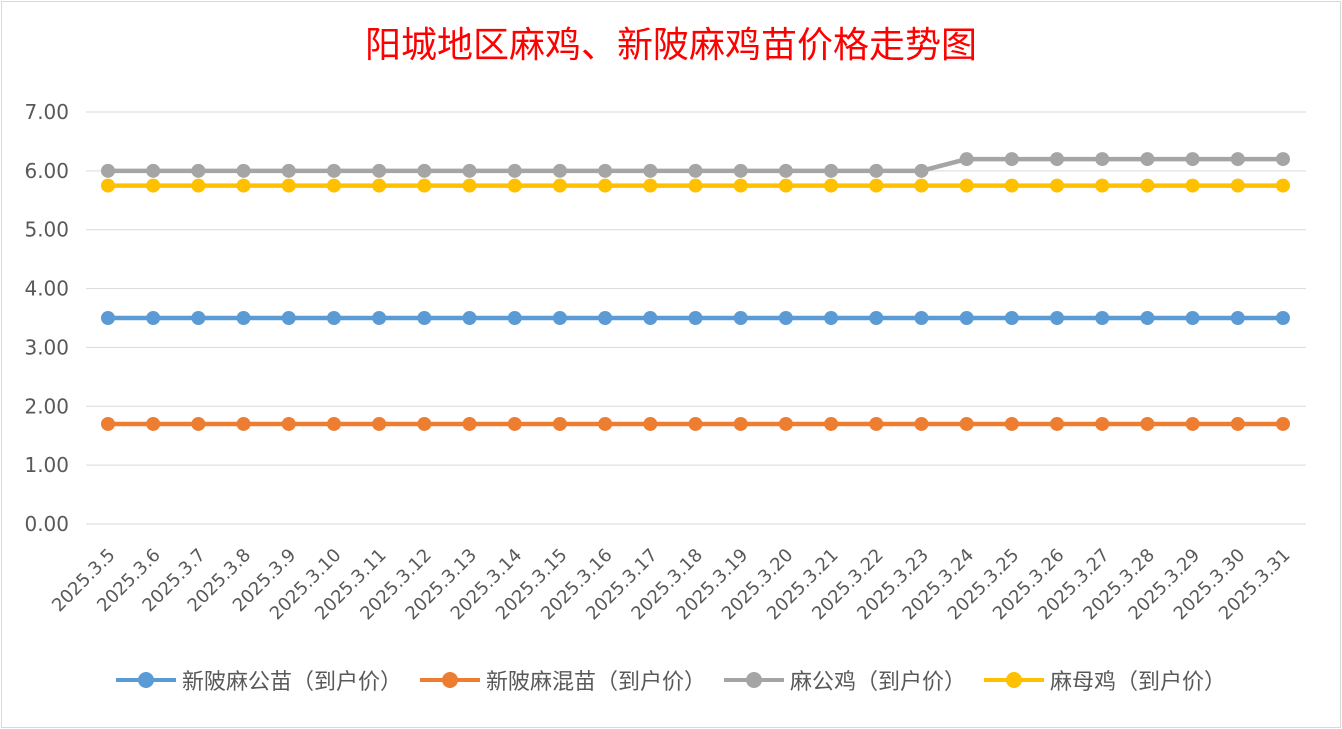 The width and height of the screenshot is (1342, 729). Describe the element at coordinates (46, 289) in the screenshot. I see `y-tick-label: 4.00` at that location.